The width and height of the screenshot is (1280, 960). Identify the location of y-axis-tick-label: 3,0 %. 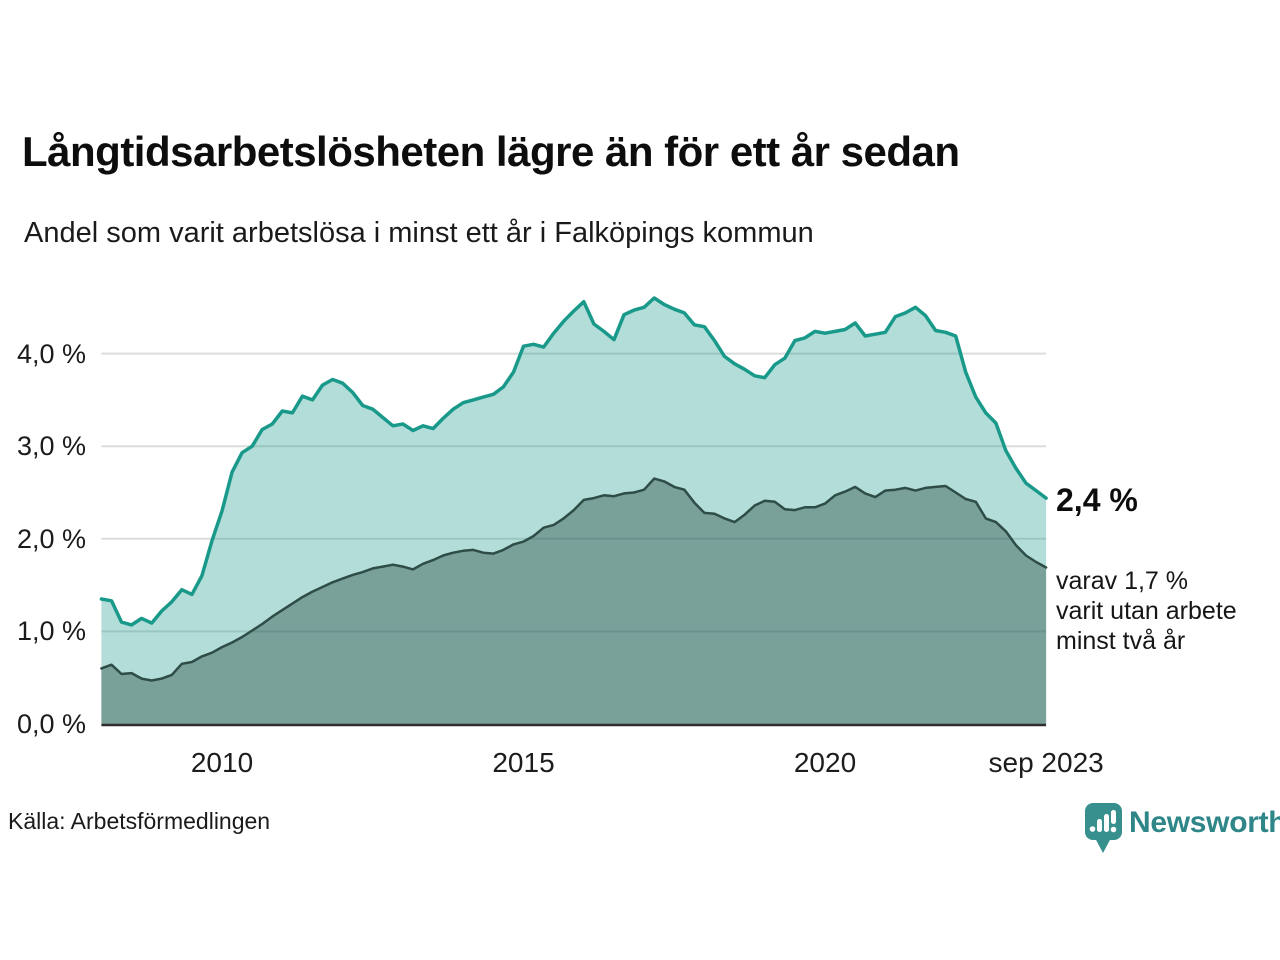
(51, 446).